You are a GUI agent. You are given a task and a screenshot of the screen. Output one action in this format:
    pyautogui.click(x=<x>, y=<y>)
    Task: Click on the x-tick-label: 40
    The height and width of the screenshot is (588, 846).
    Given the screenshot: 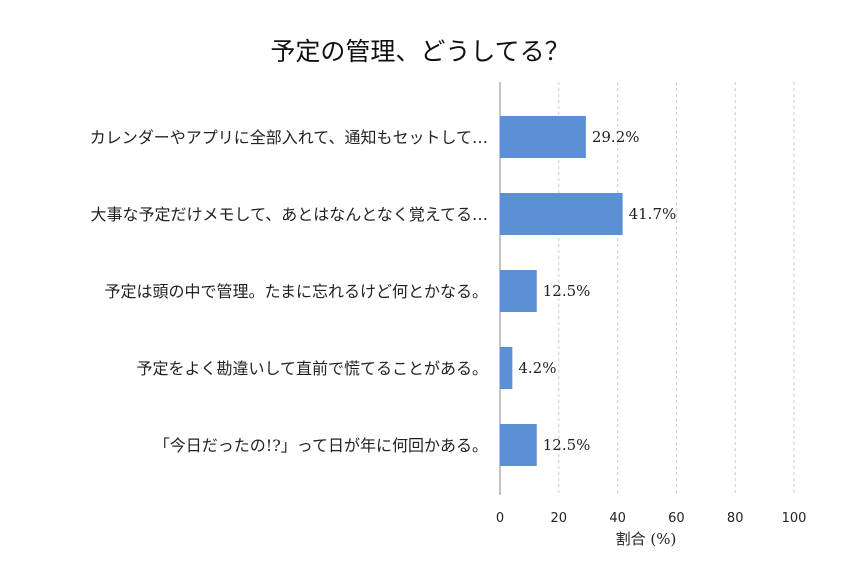 What is the action you would take?
    pyautogui.click(x=617, y=518)
    